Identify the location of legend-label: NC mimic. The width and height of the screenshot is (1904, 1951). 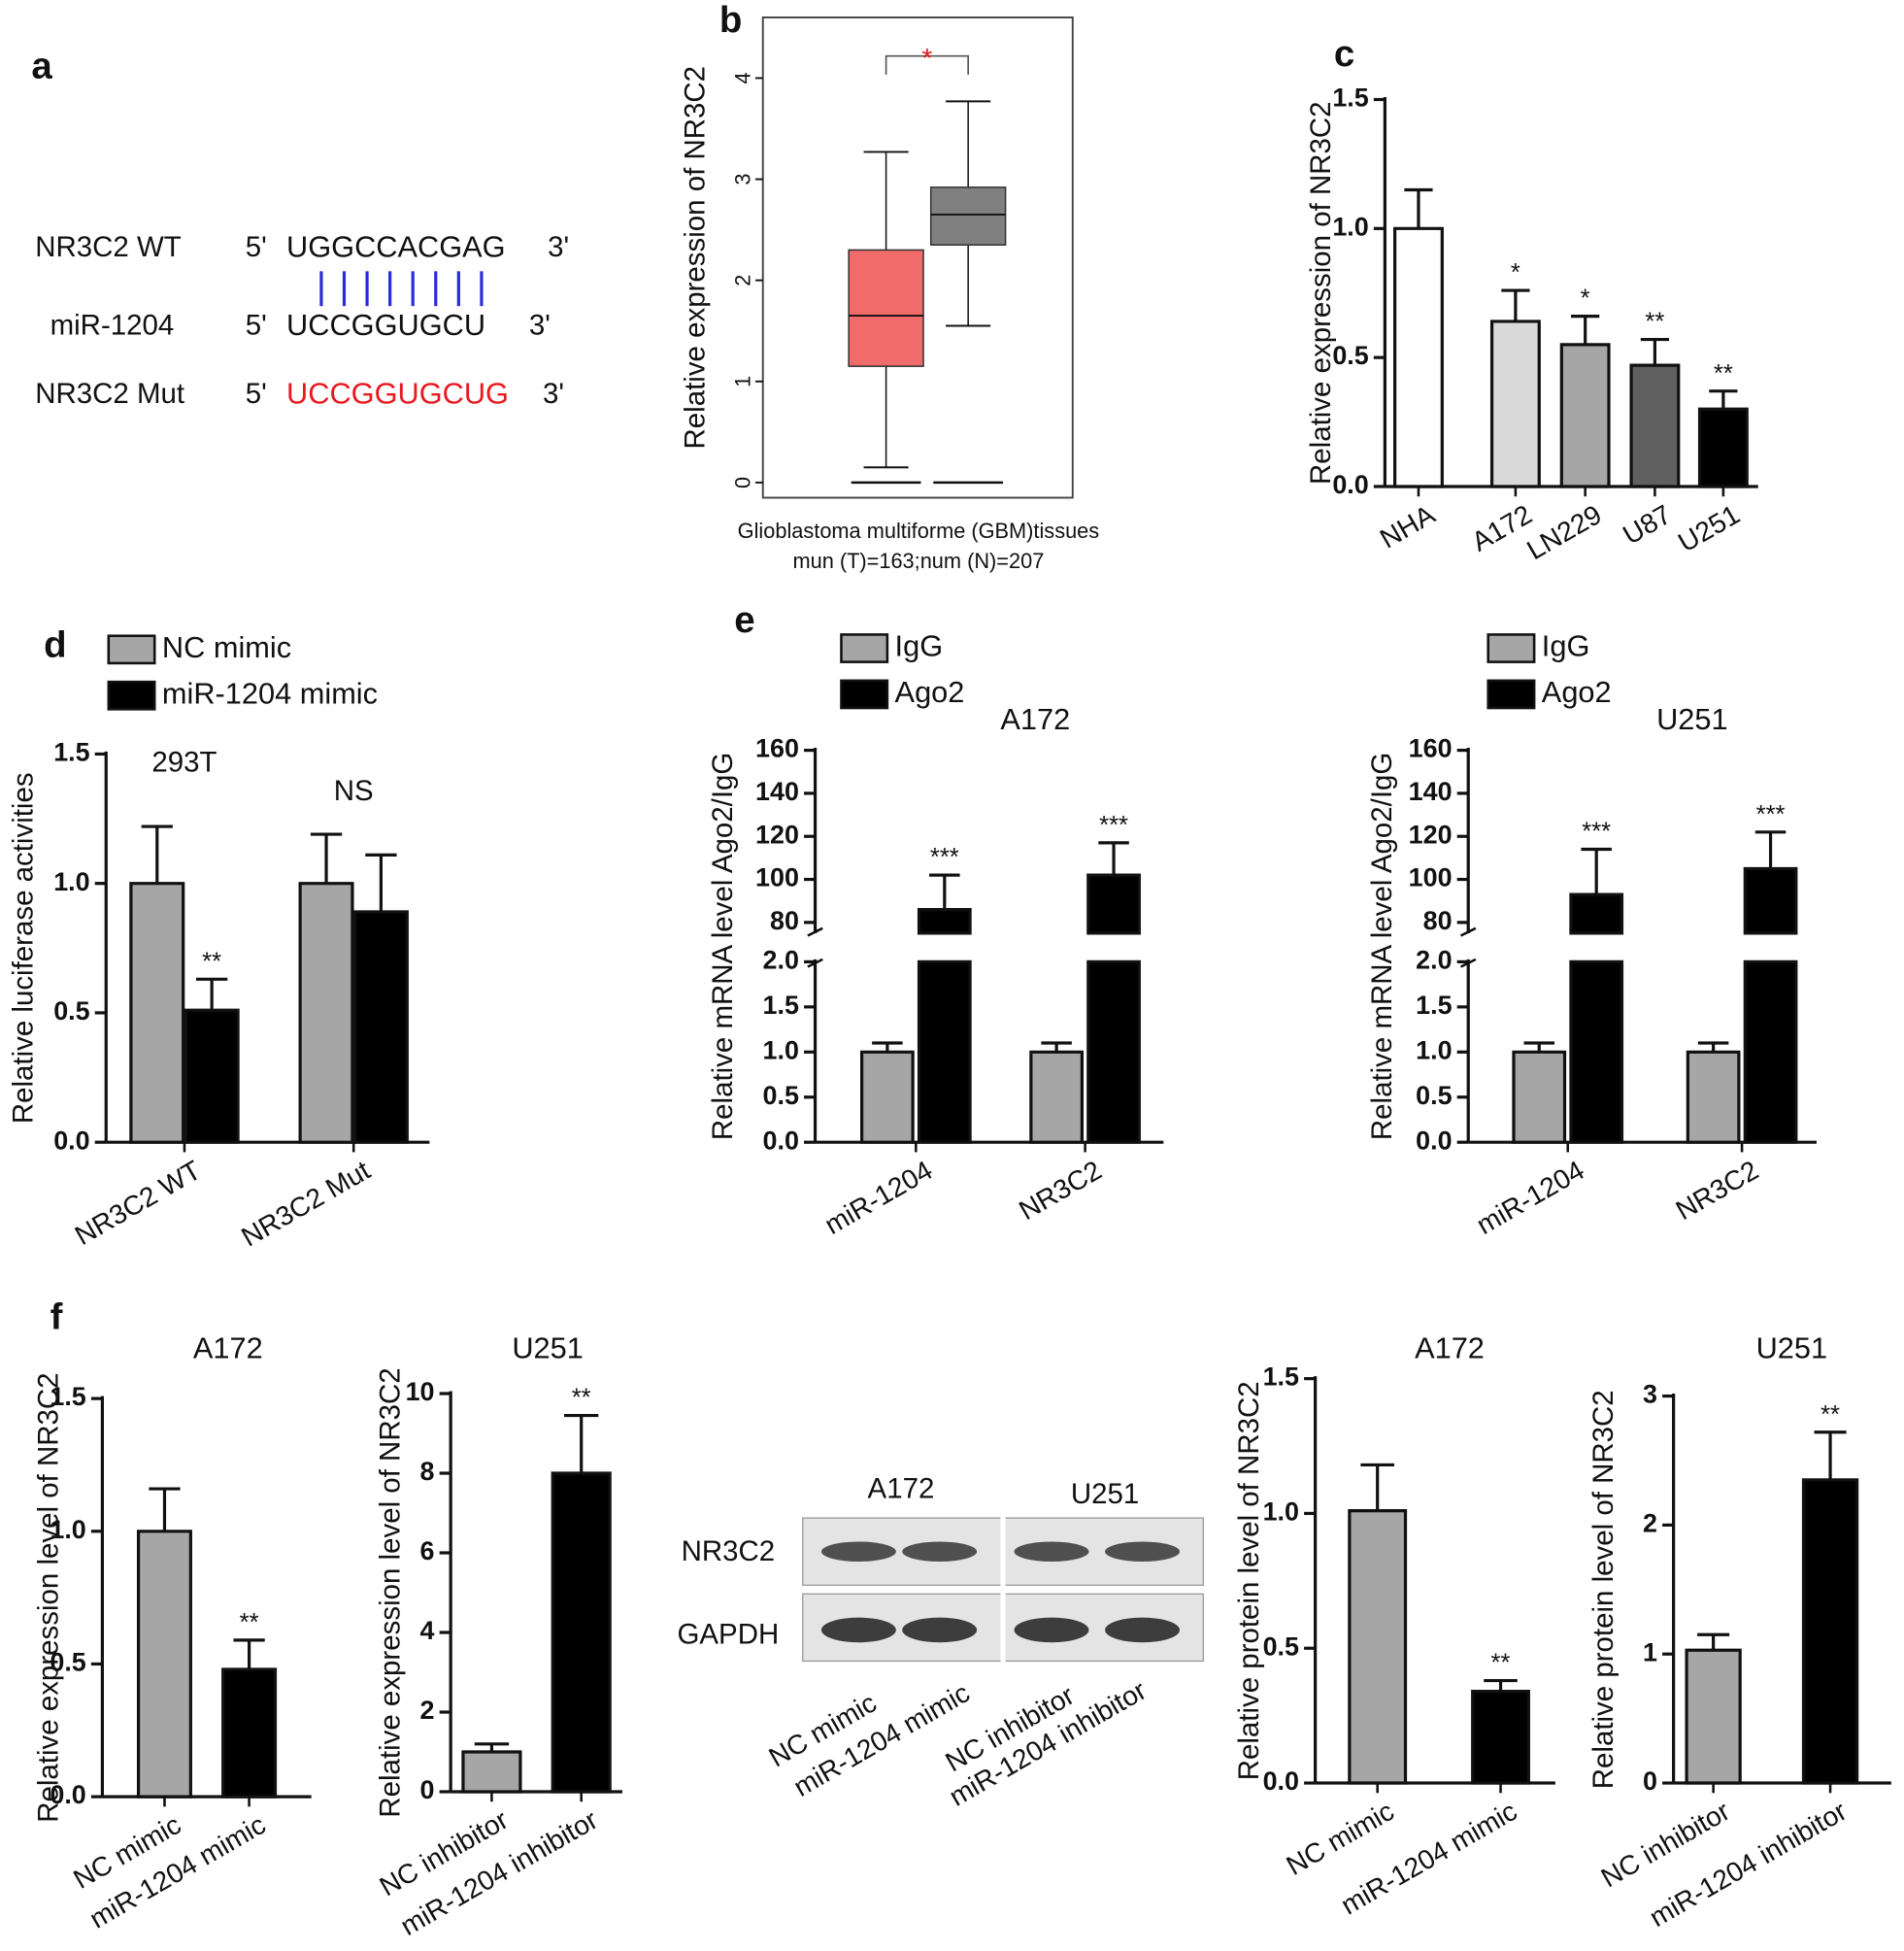
(226, 647).